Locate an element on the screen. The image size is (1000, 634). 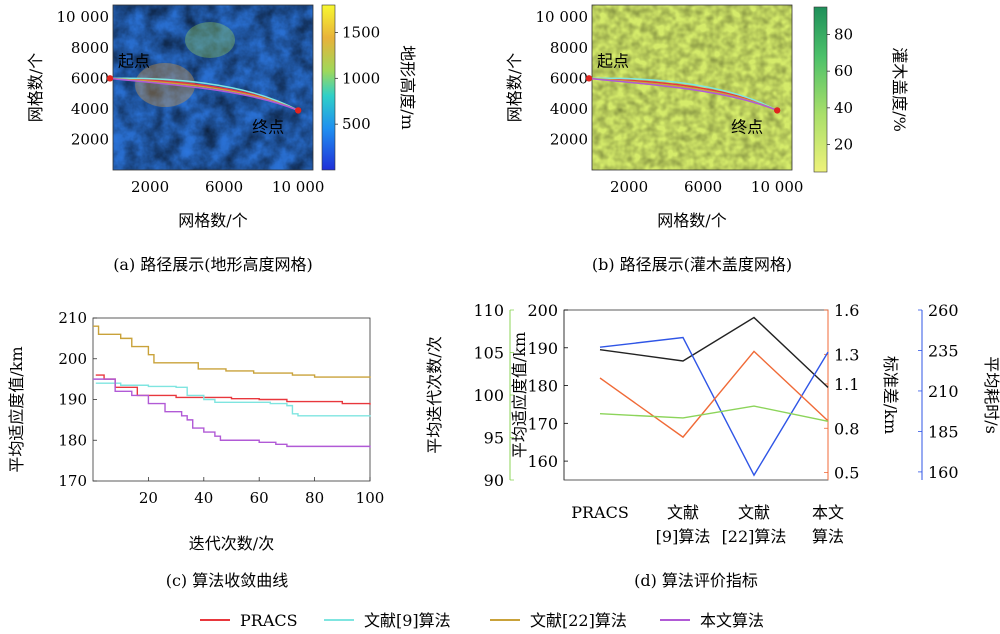
axis-label: 平均迭代次数/次 is located at coordinates (434, 394).